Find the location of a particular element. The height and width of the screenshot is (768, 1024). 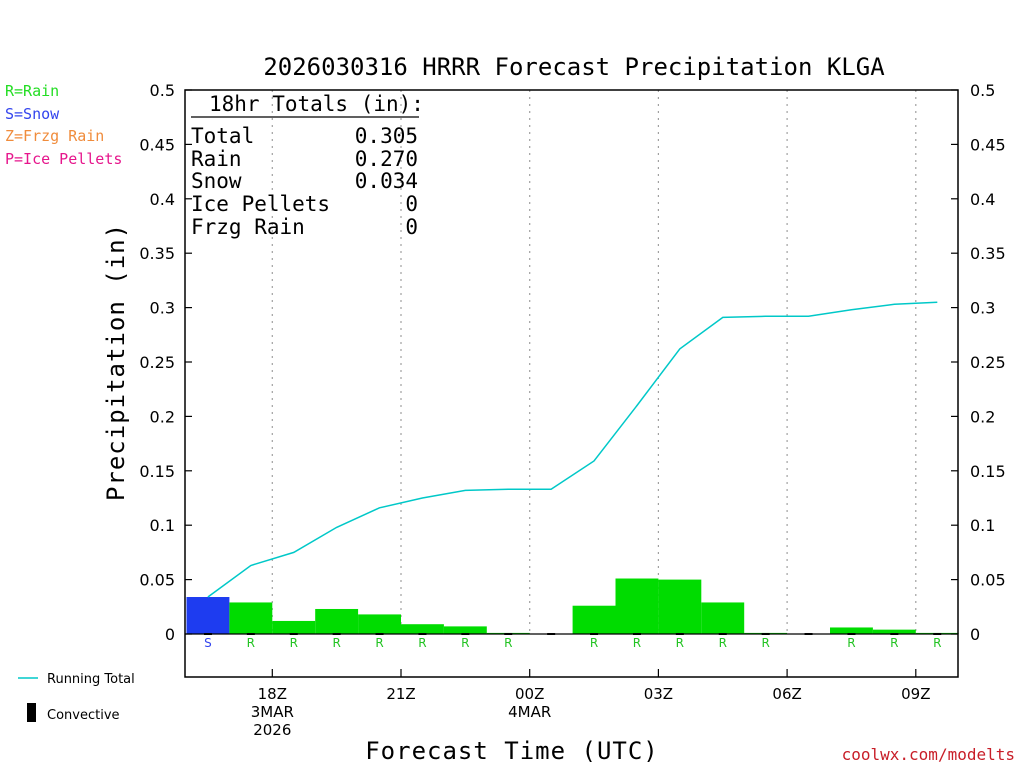

x-tick-label: 09Z is located at coordinates (915, 694).